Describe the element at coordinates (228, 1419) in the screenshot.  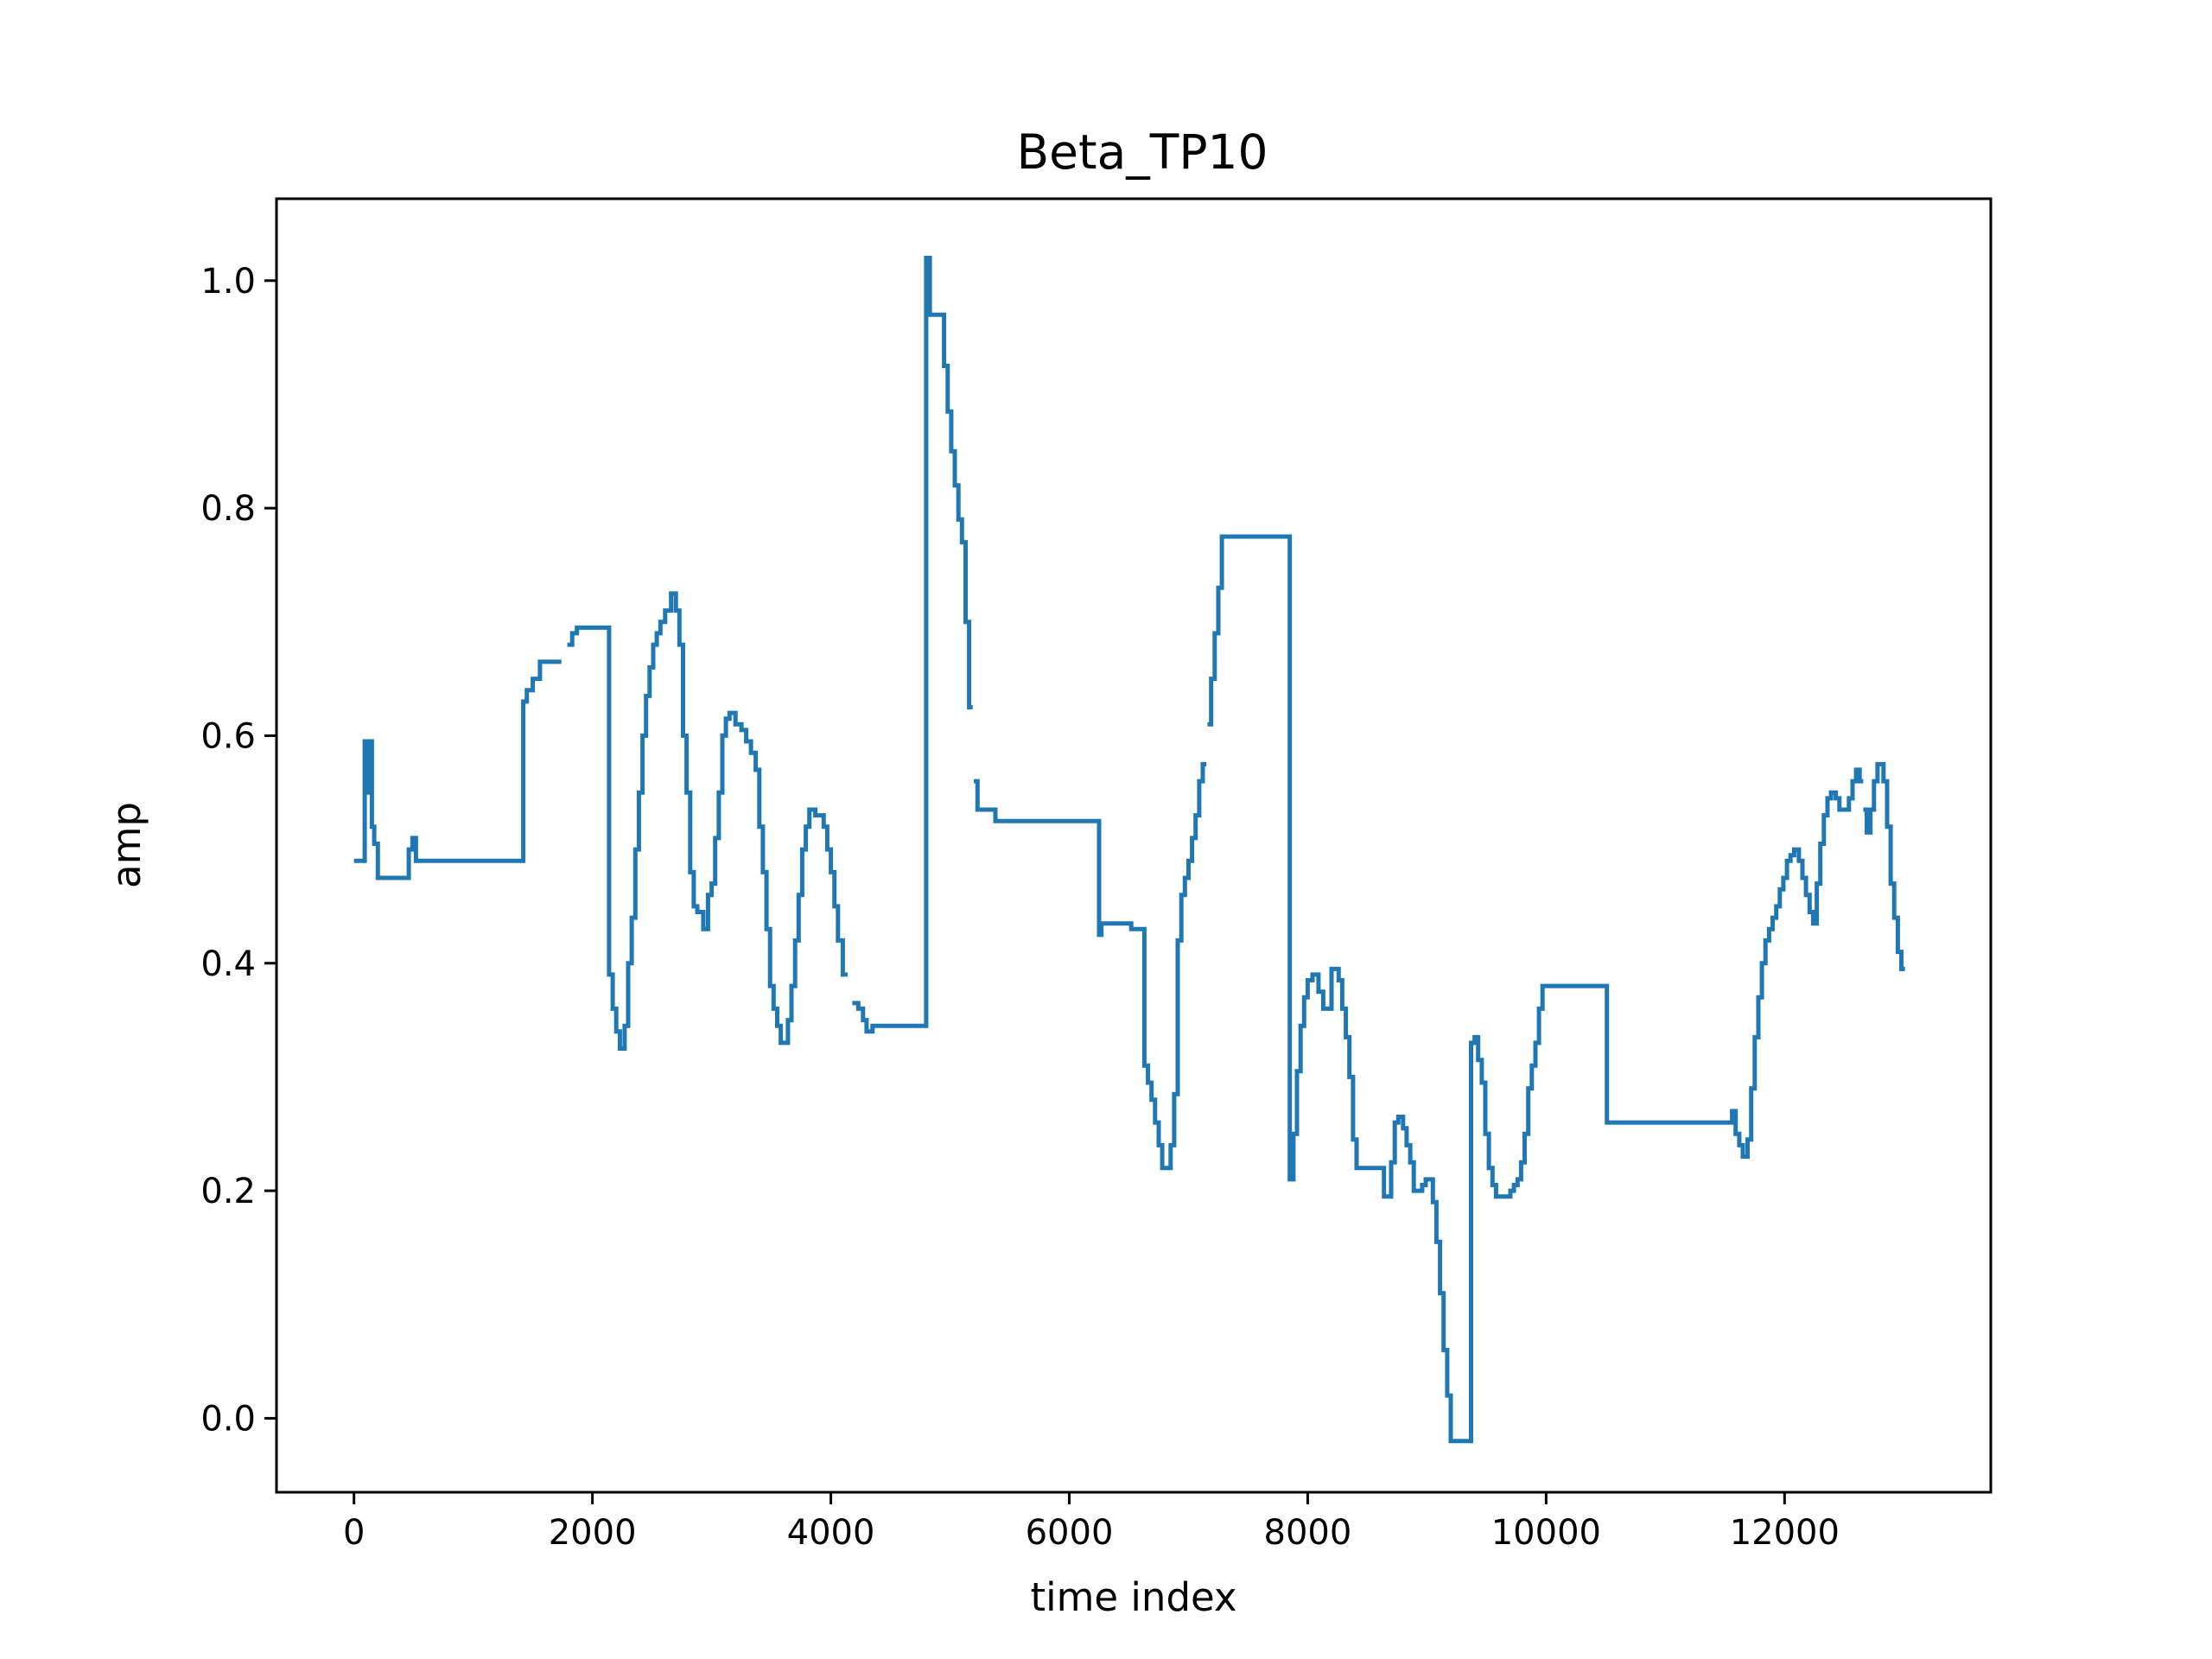
I see `y-tick-label: 0.0` at that location.